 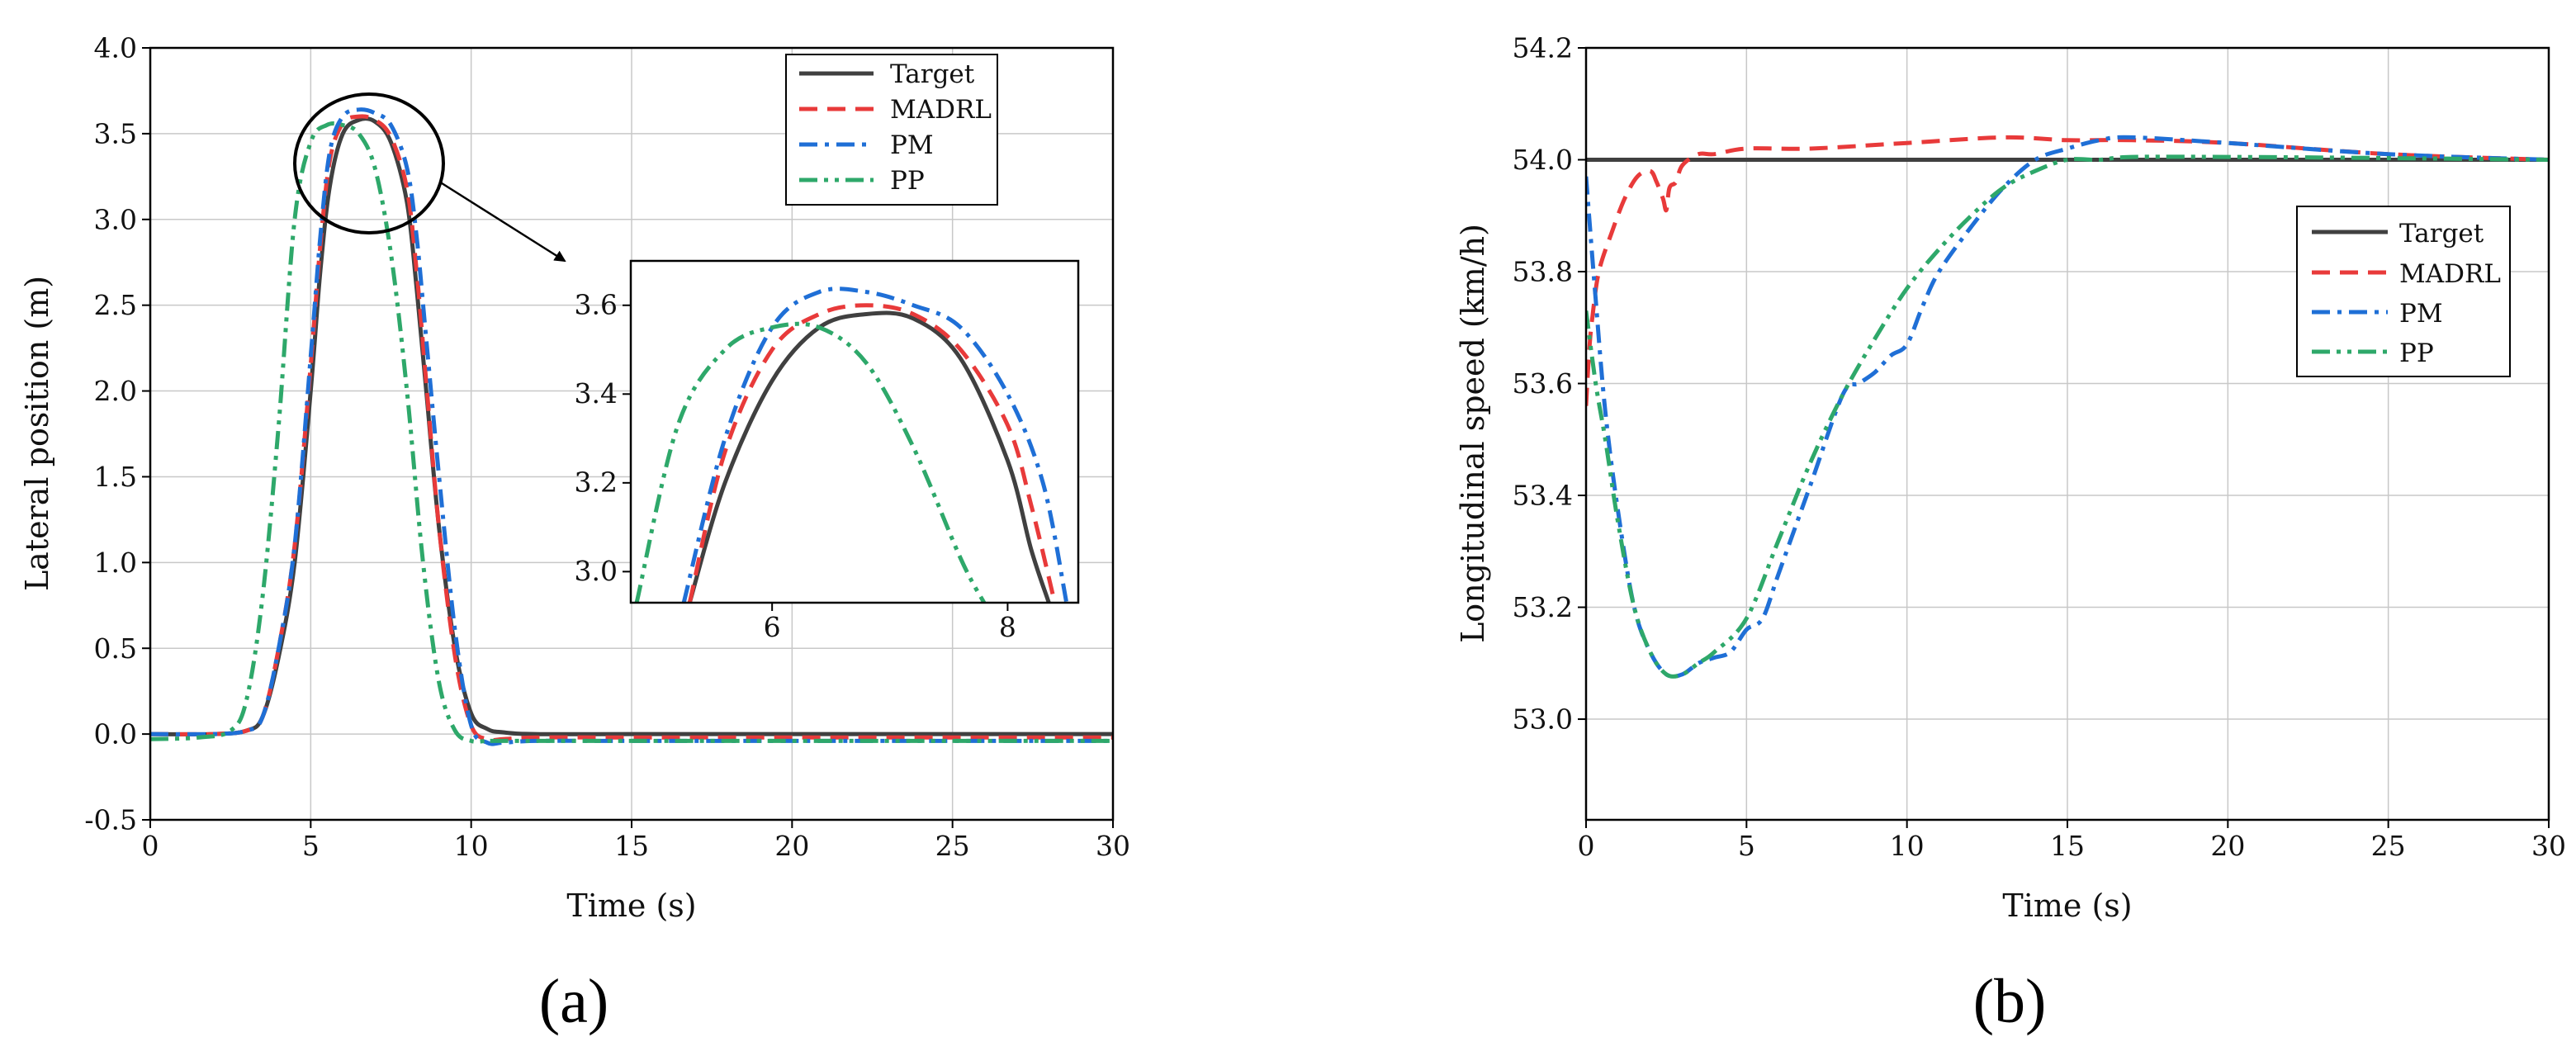 I want to click on b-ytick-label: 54.0, so click(x=1543, y=160).